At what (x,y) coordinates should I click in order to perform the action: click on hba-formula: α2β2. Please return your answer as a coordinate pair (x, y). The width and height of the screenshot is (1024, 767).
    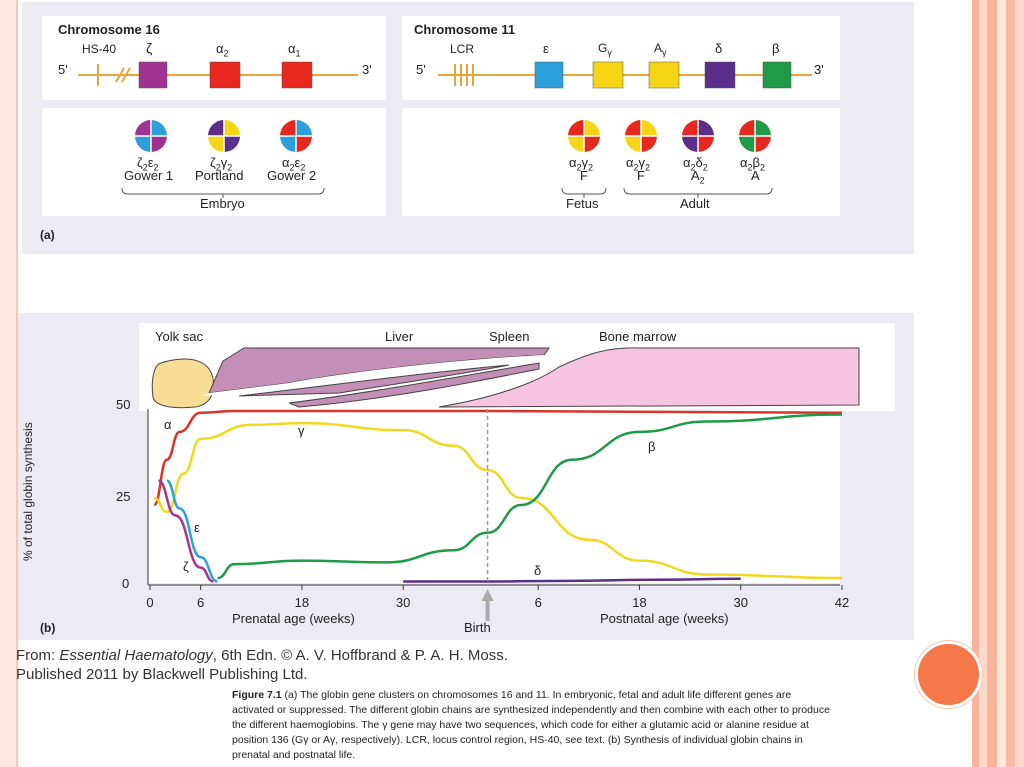
    Looking at the image, I should click on (753, 164).